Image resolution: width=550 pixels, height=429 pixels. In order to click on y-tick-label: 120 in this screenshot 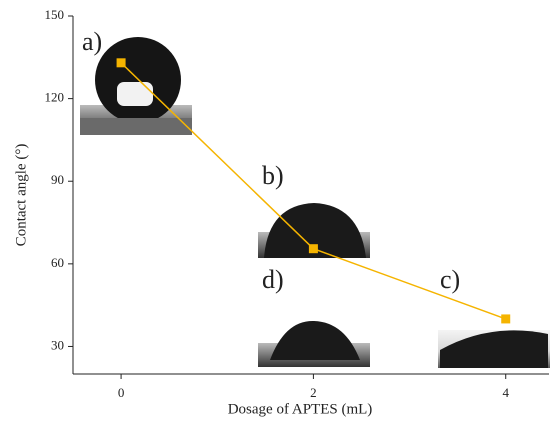, I will do `click(55, 97)`.